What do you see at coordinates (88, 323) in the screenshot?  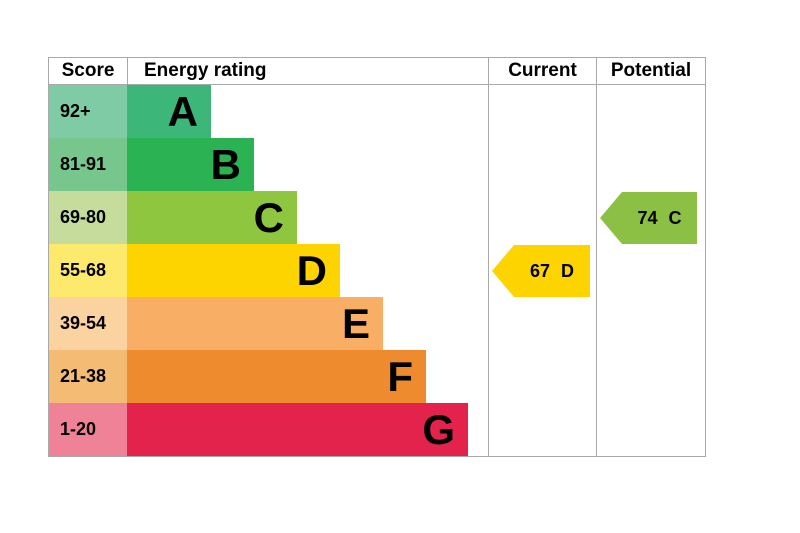 I see `score-range-e: 39-54` at bounding box center [88, 323].